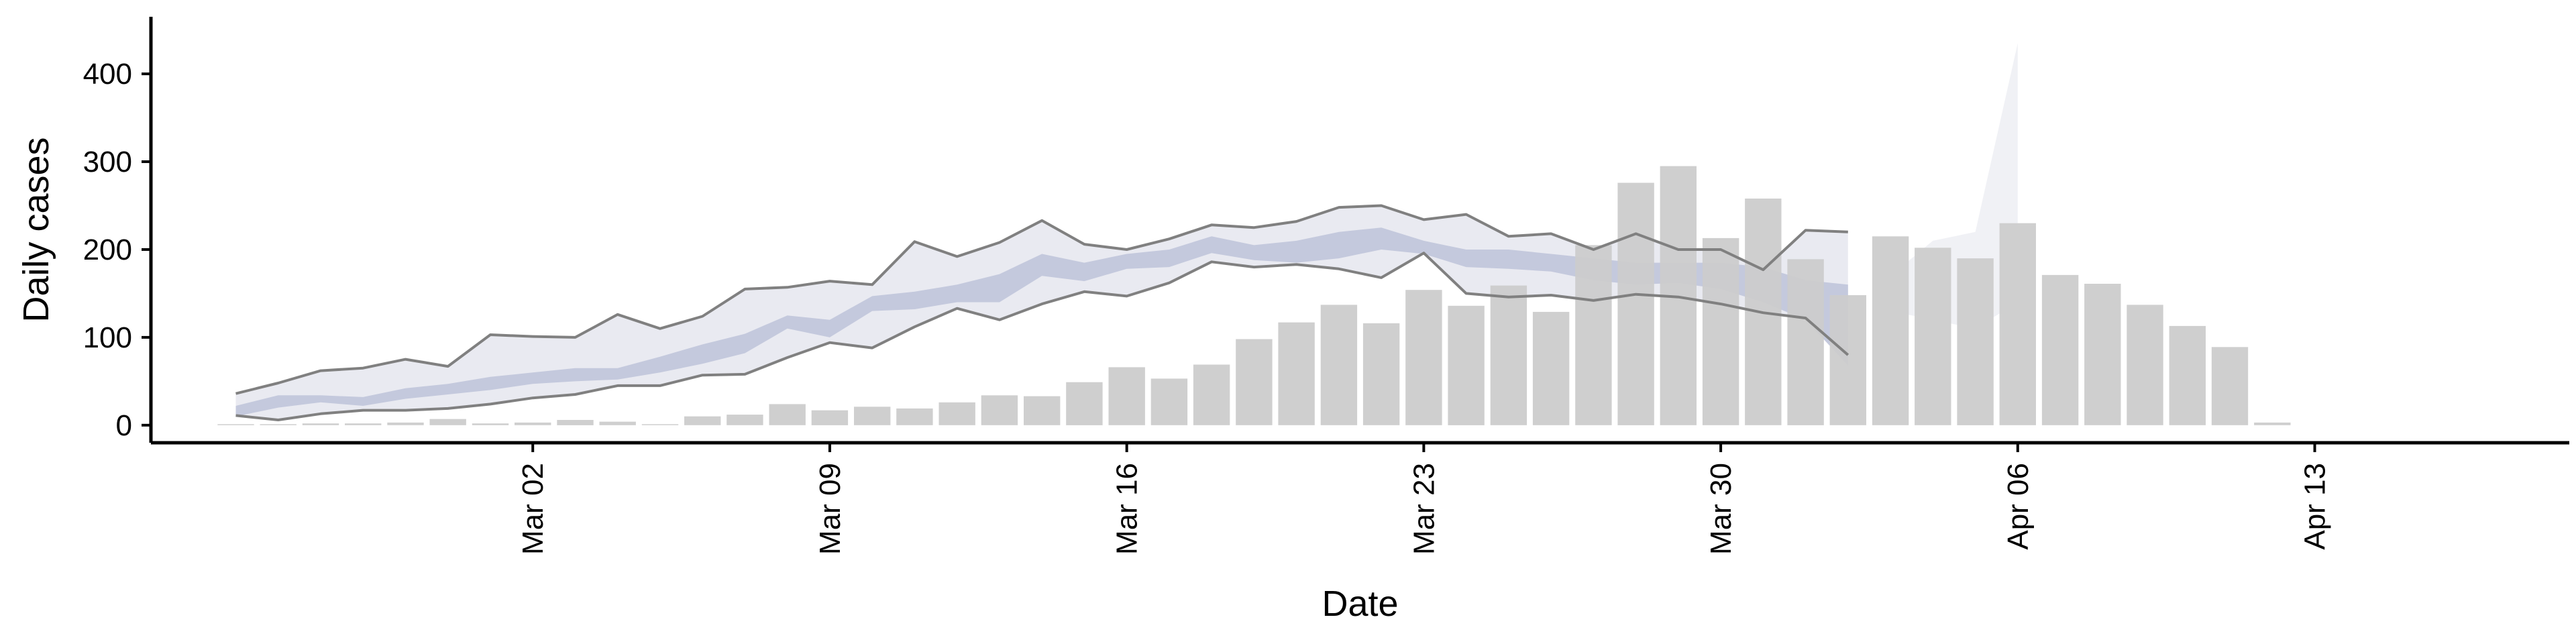  I want to click on y-tick-label: 200, so click(107, 249).